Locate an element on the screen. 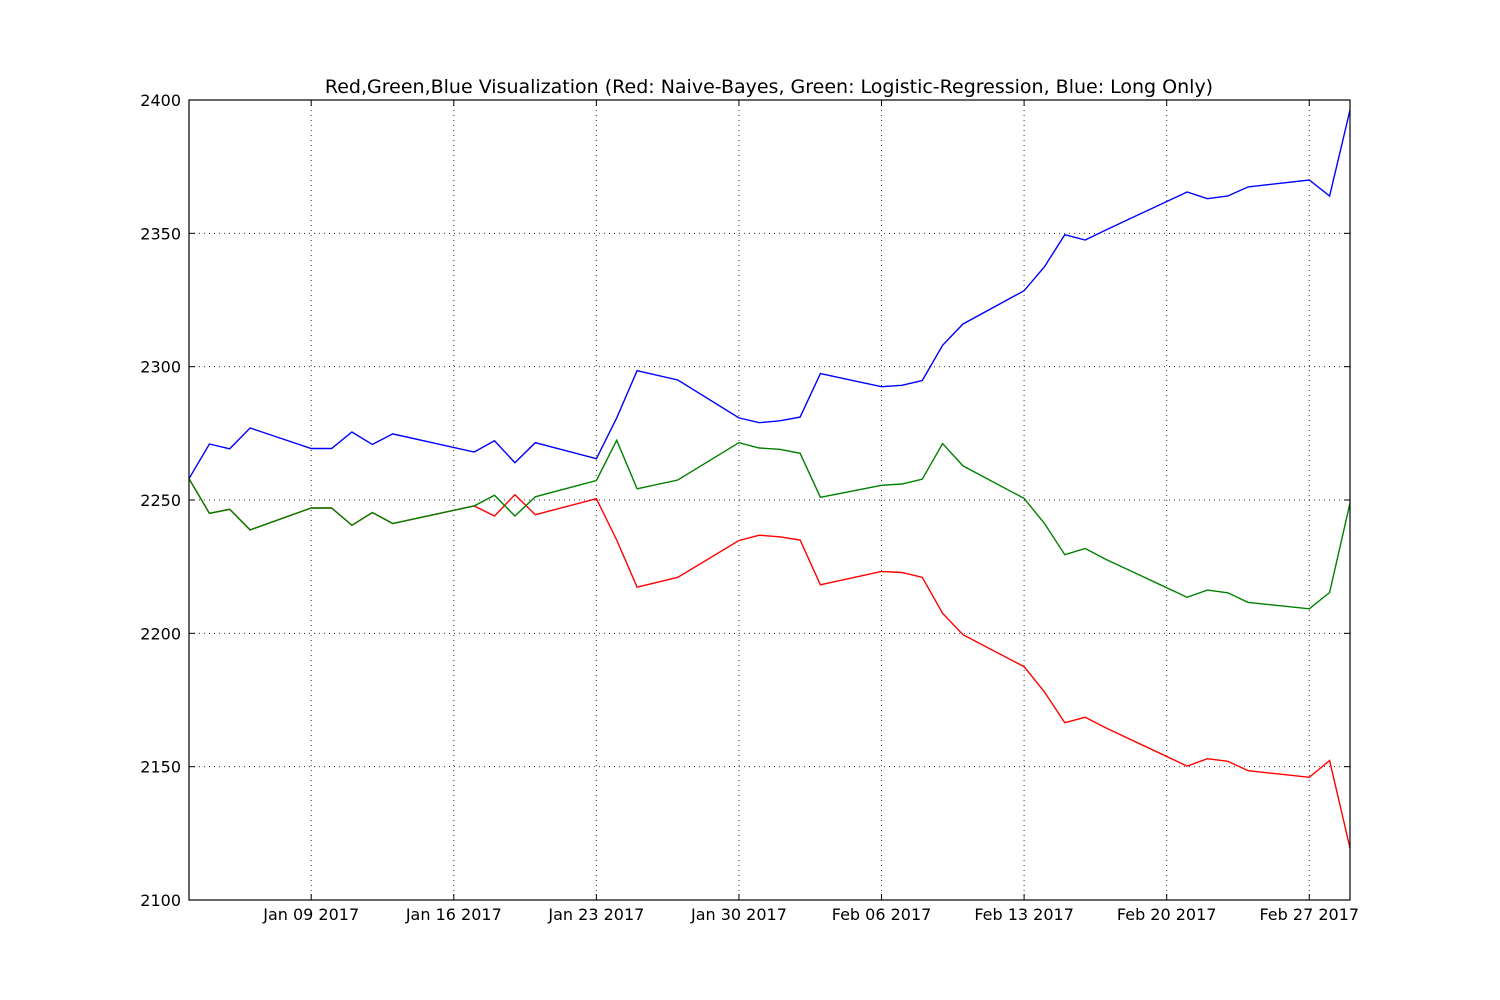 Image resolution: width=1500 pixels, height=1000 pixels. ytick-label: 2100 is located at coordinates (160, 900).